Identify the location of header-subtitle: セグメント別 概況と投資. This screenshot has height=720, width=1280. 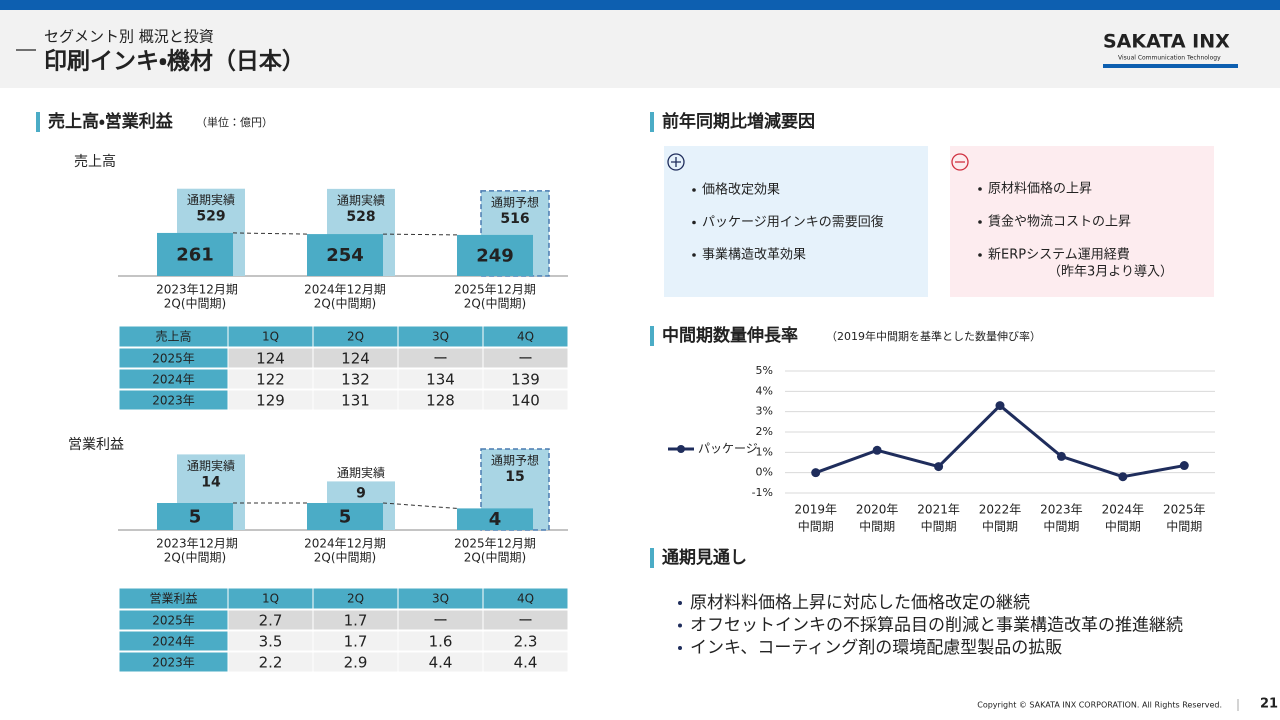
(129, 37).